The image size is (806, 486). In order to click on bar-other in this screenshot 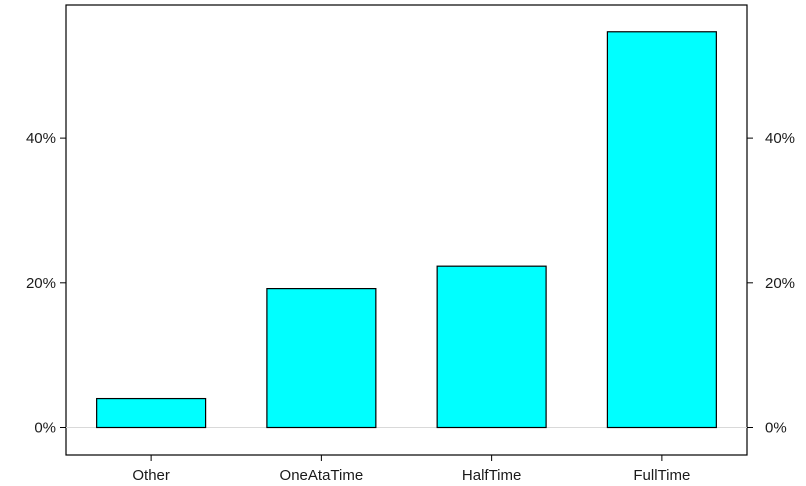, I will do `click(151, 413)`.